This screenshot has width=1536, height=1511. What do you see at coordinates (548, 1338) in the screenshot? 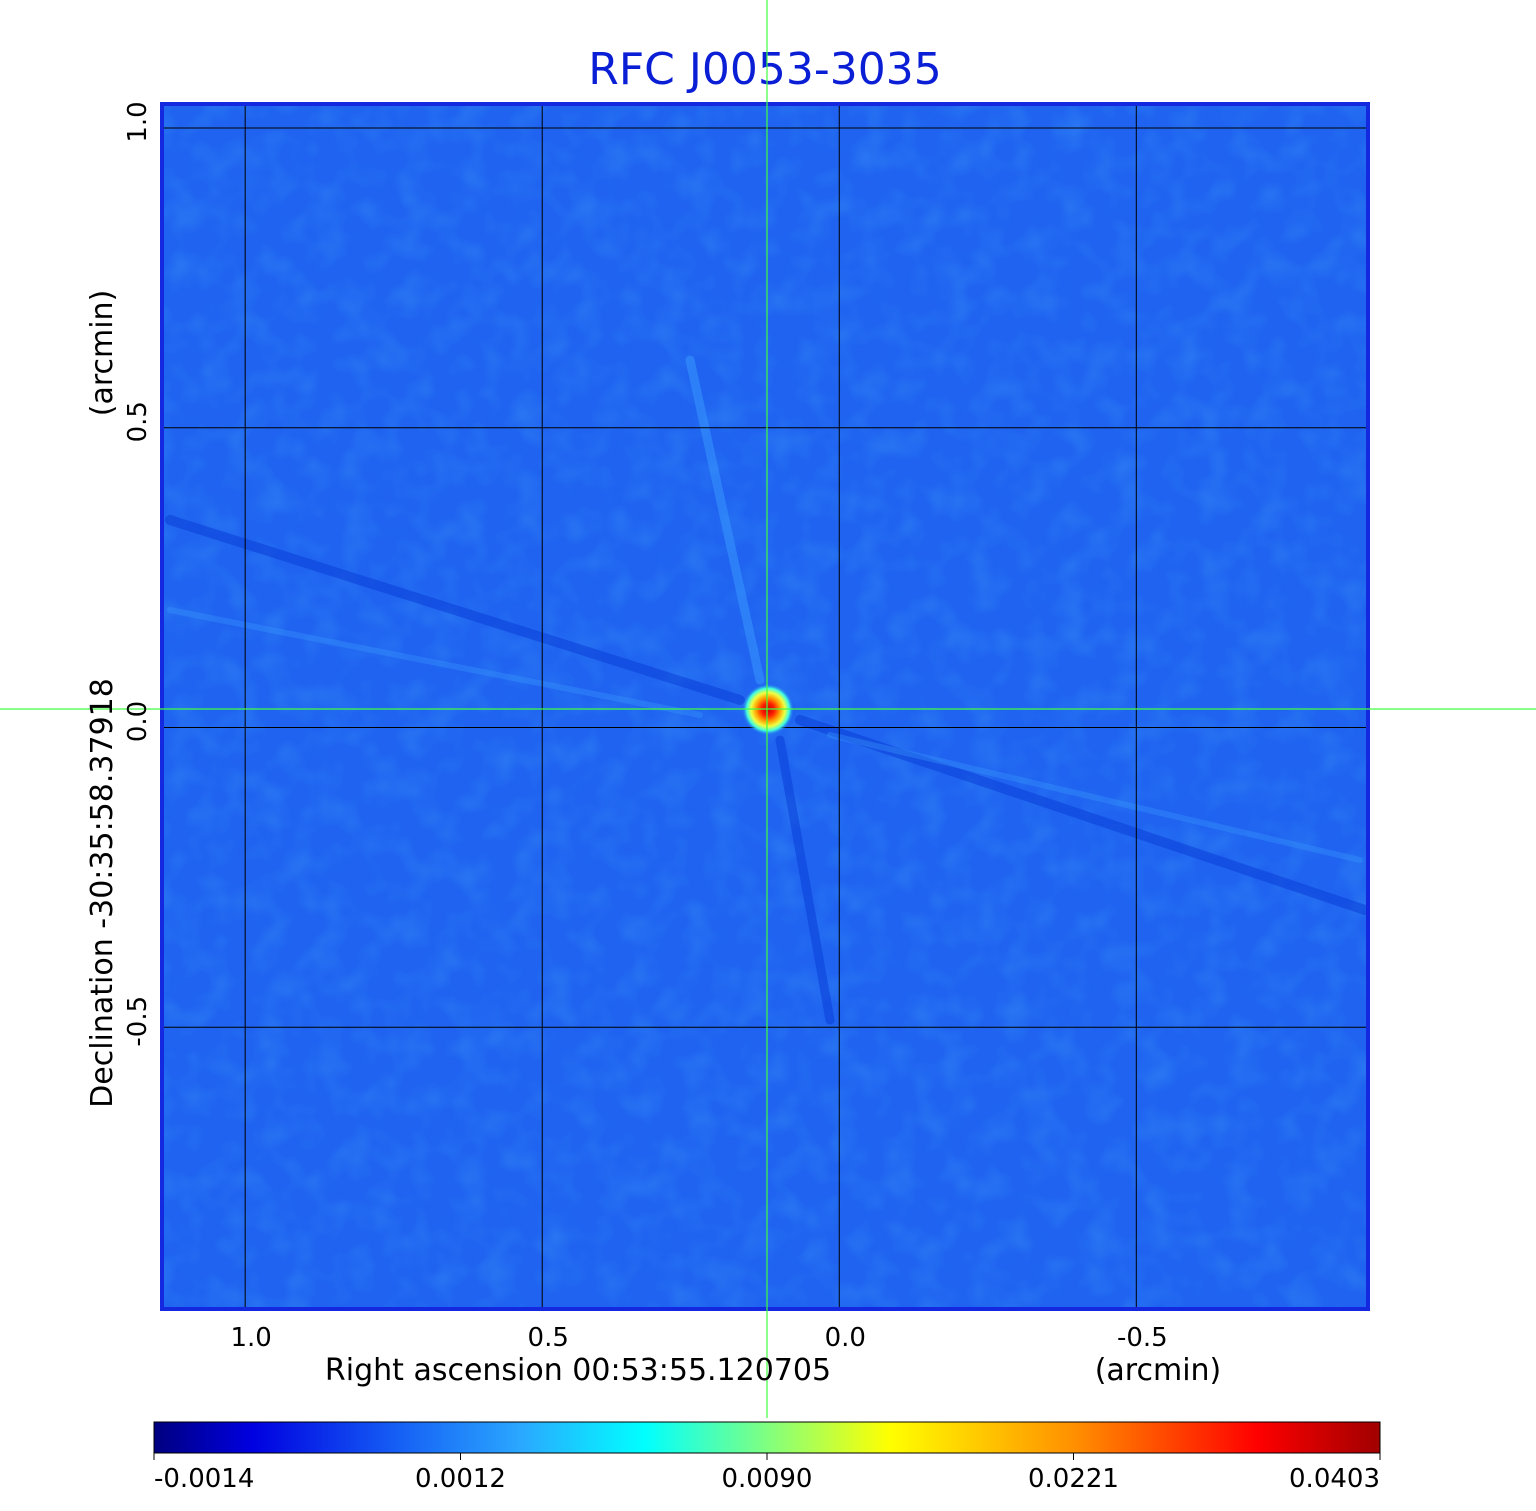
I see `x-tick-label: 0.5` at bounding box center [548, 1338].